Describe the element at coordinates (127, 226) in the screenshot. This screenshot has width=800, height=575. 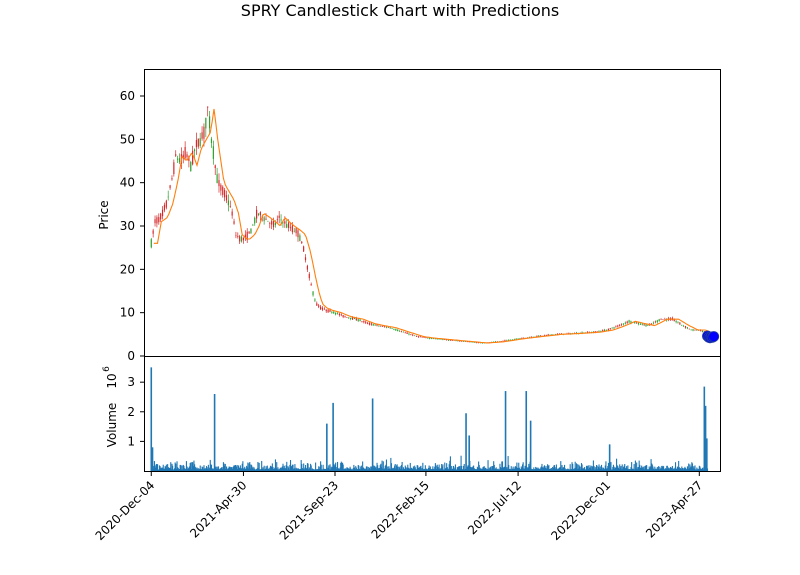
I see `price-y-tick-label: 30` at that location.